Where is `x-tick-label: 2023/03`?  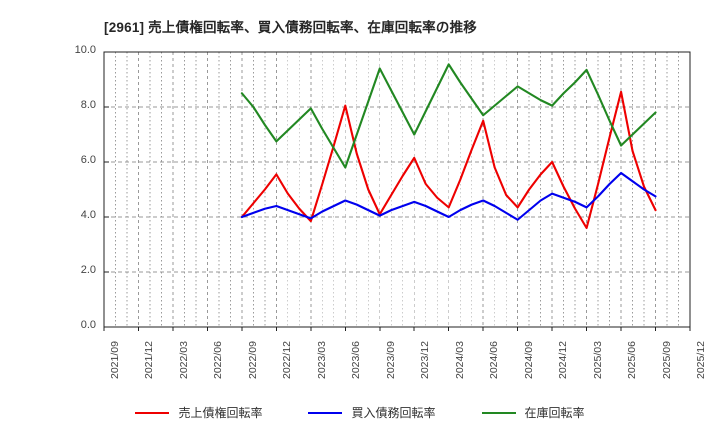 x-tick-label: 2023/03 is located at coordinates (321, 360).